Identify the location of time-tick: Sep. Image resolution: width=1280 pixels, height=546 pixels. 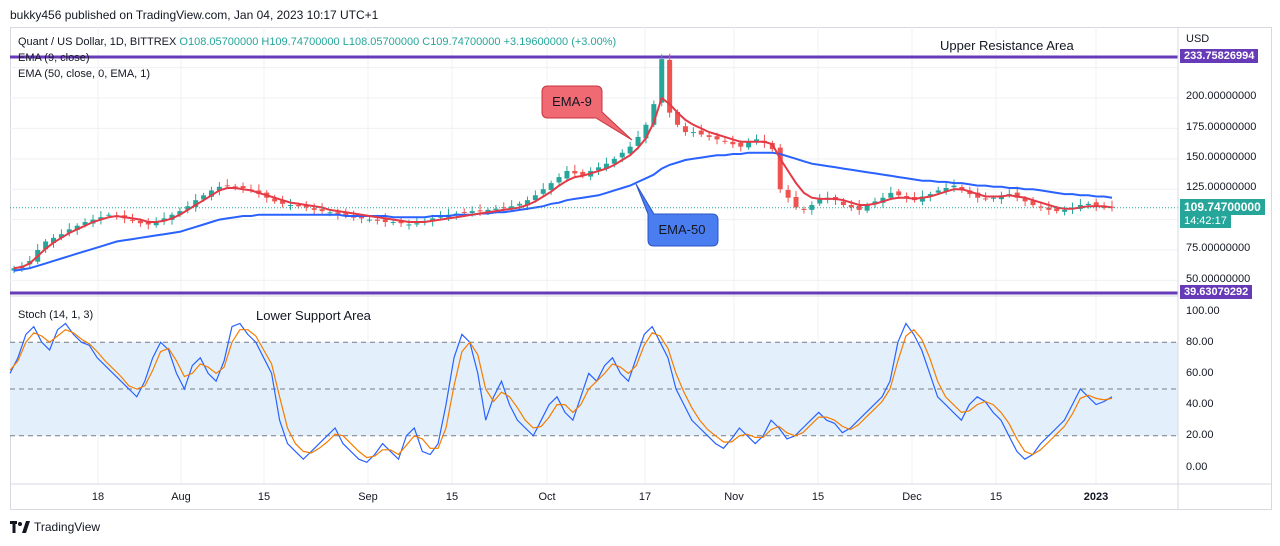
(368, 497).